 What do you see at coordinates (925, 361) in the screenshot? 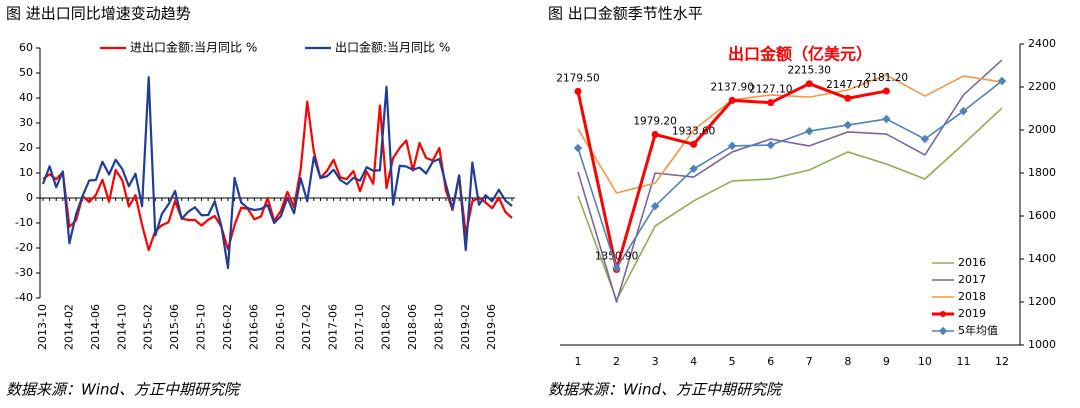
I see `x-tick-label: 10` at bounding box center [925, 361].